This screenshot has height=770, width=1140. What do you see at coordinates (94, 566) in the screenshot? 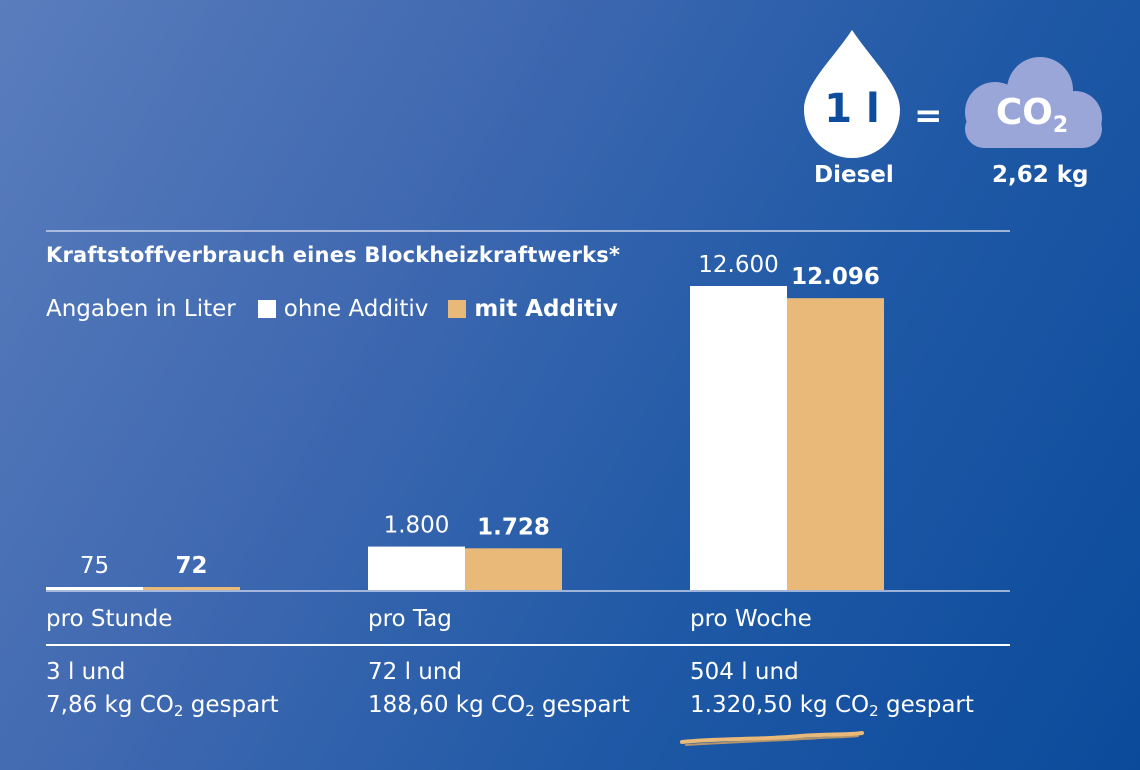
I see `value-label-ohne-stunde: 75` at bounding box center [94, 566].